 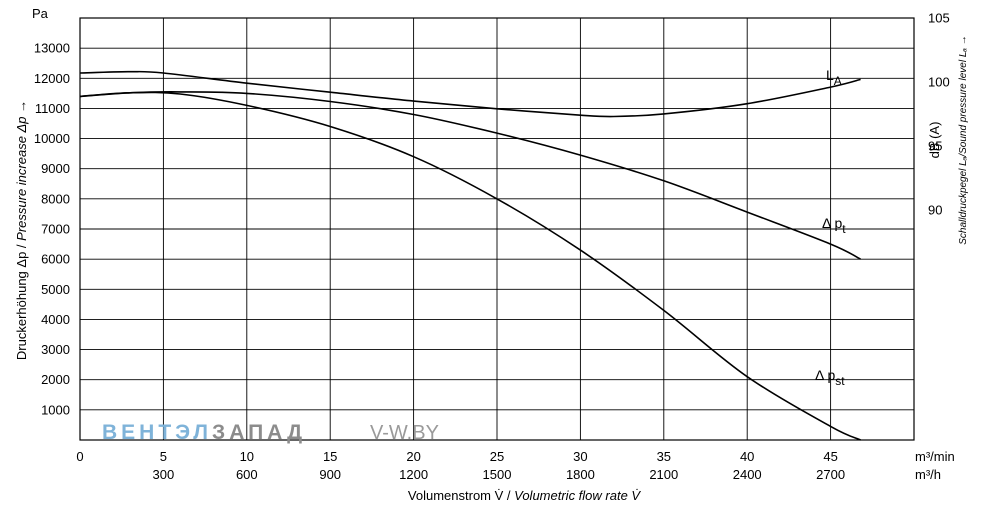 What do you see at coordinates (55, 409) in the screenshot?
I see `y-tick-label-left: 1000` at bounding box center [55, 409].